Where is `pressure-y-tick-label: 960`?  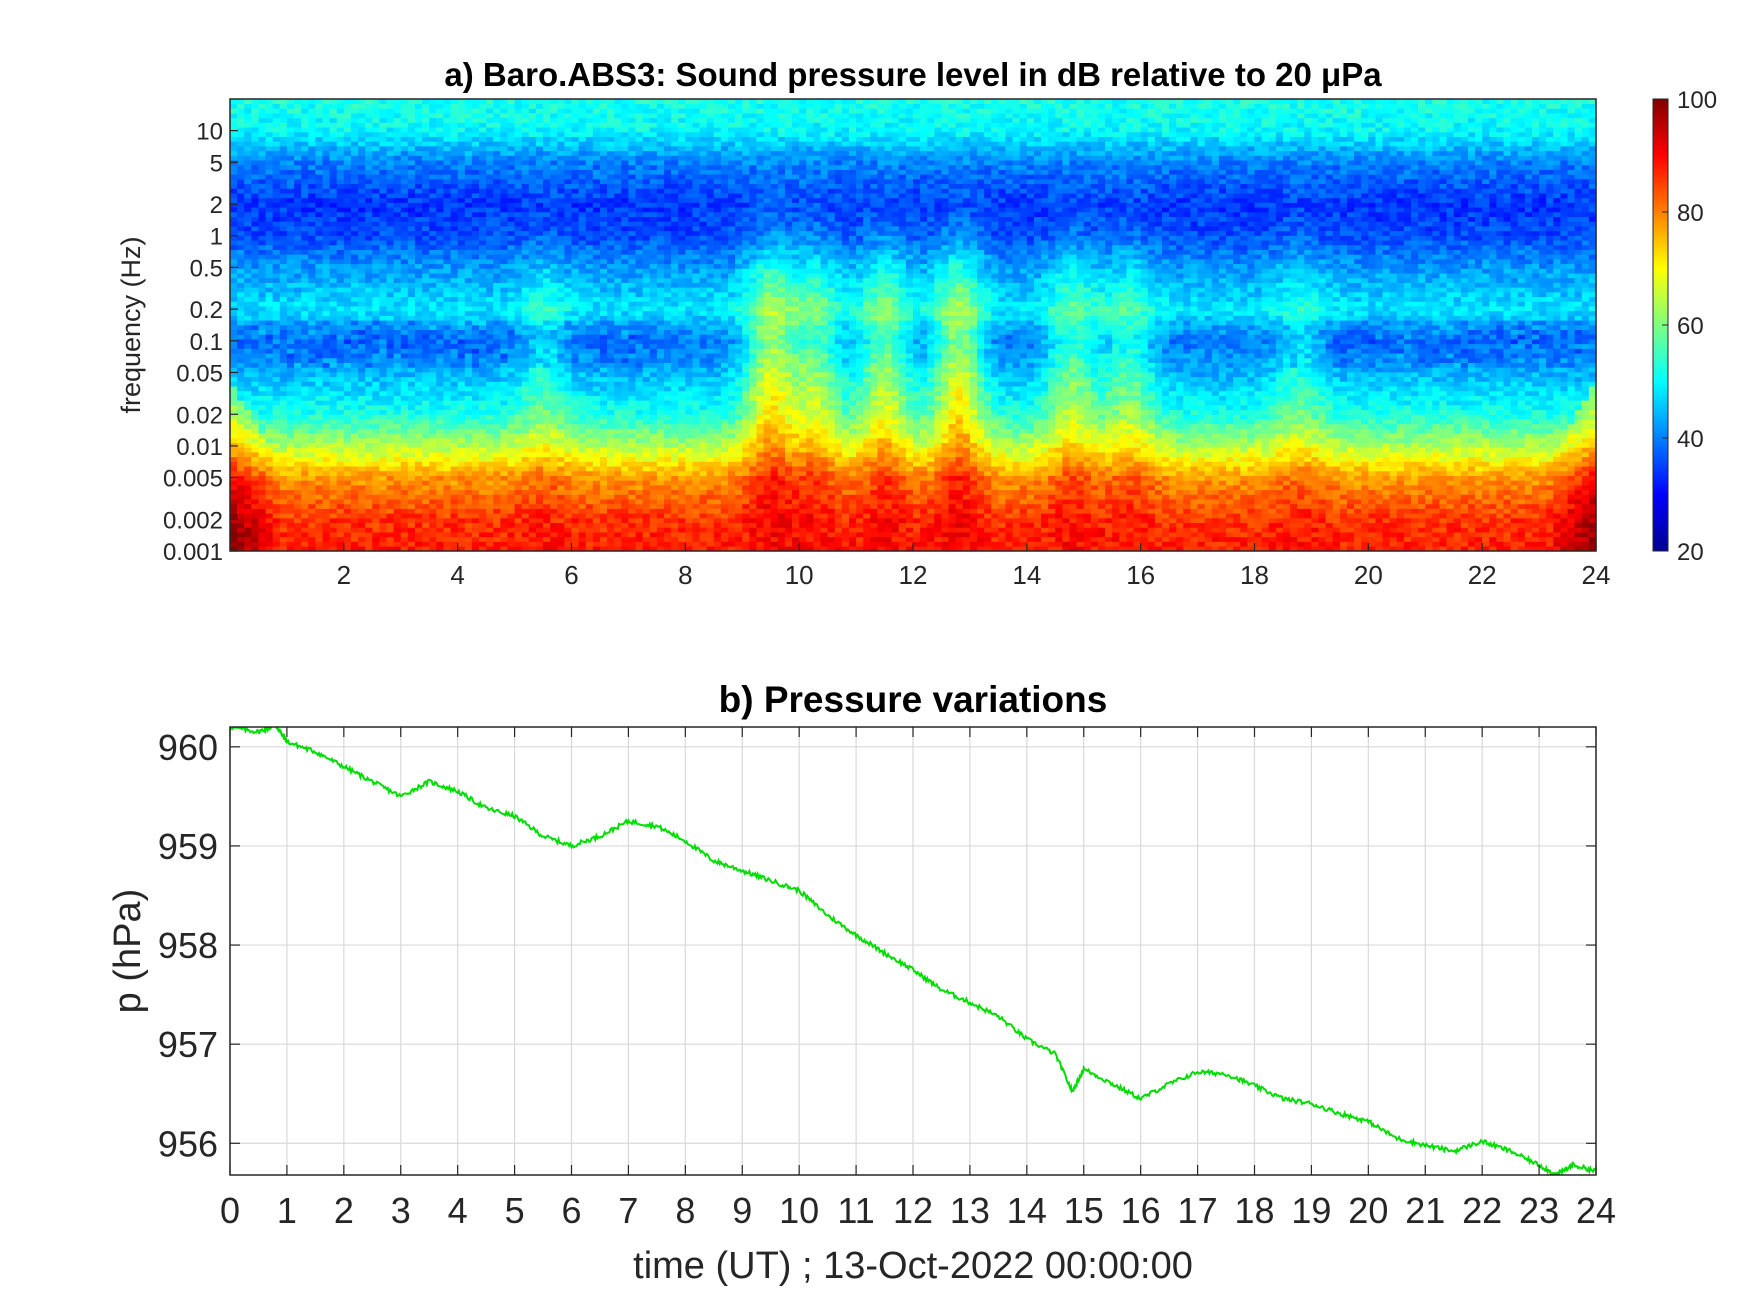
pressure-y-tick-label: 960 is located at coordinates (188, 747).